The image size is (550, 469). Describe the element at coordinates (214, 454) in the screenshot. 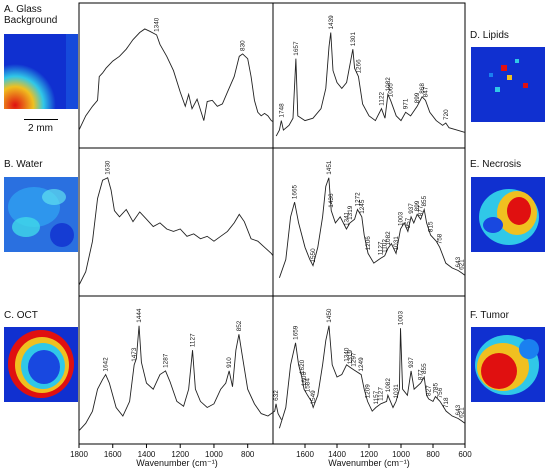

I see `x-tick-label-left-1000: 1000` at that location.